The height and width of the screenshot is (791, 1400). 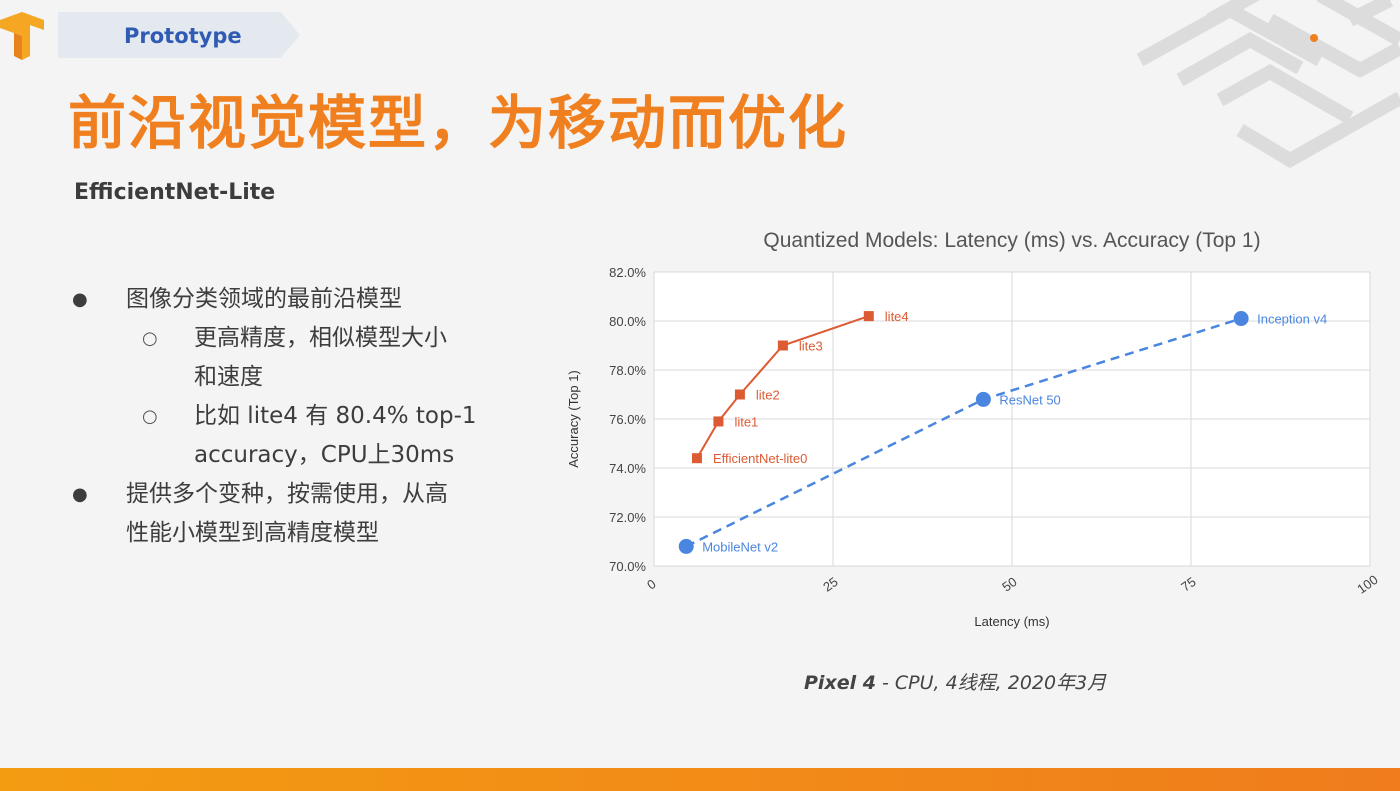 I want to click on sub-bullet-text: 比如 lite4 有 80.4% top-1 accuracy，CPU上30ms, so click(x=335, y=436).